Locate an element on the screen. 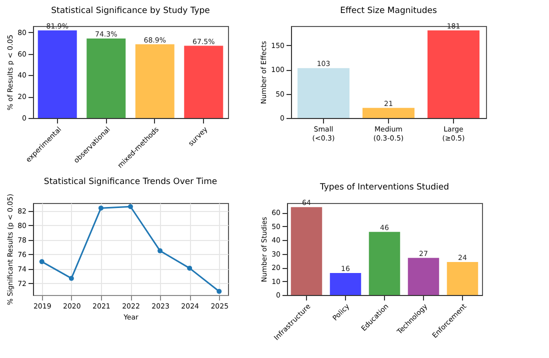 The image size is (549, 358). chart-title: Effect Size Magnitudes is located at coordinates (389, 11).